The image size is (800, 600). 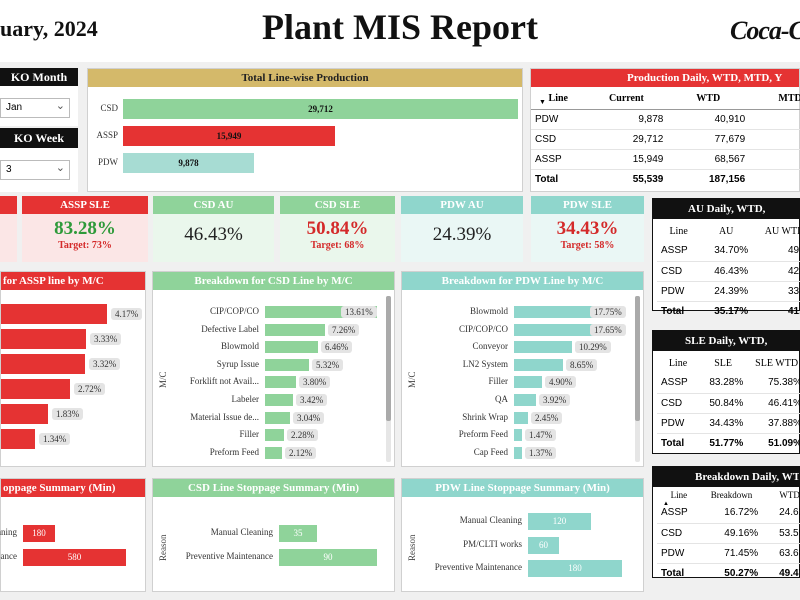 What do you see at coordinates (789, 533) in the screenshot?
I see `table-cell: 53.59%` at bounding box center [789, 533].